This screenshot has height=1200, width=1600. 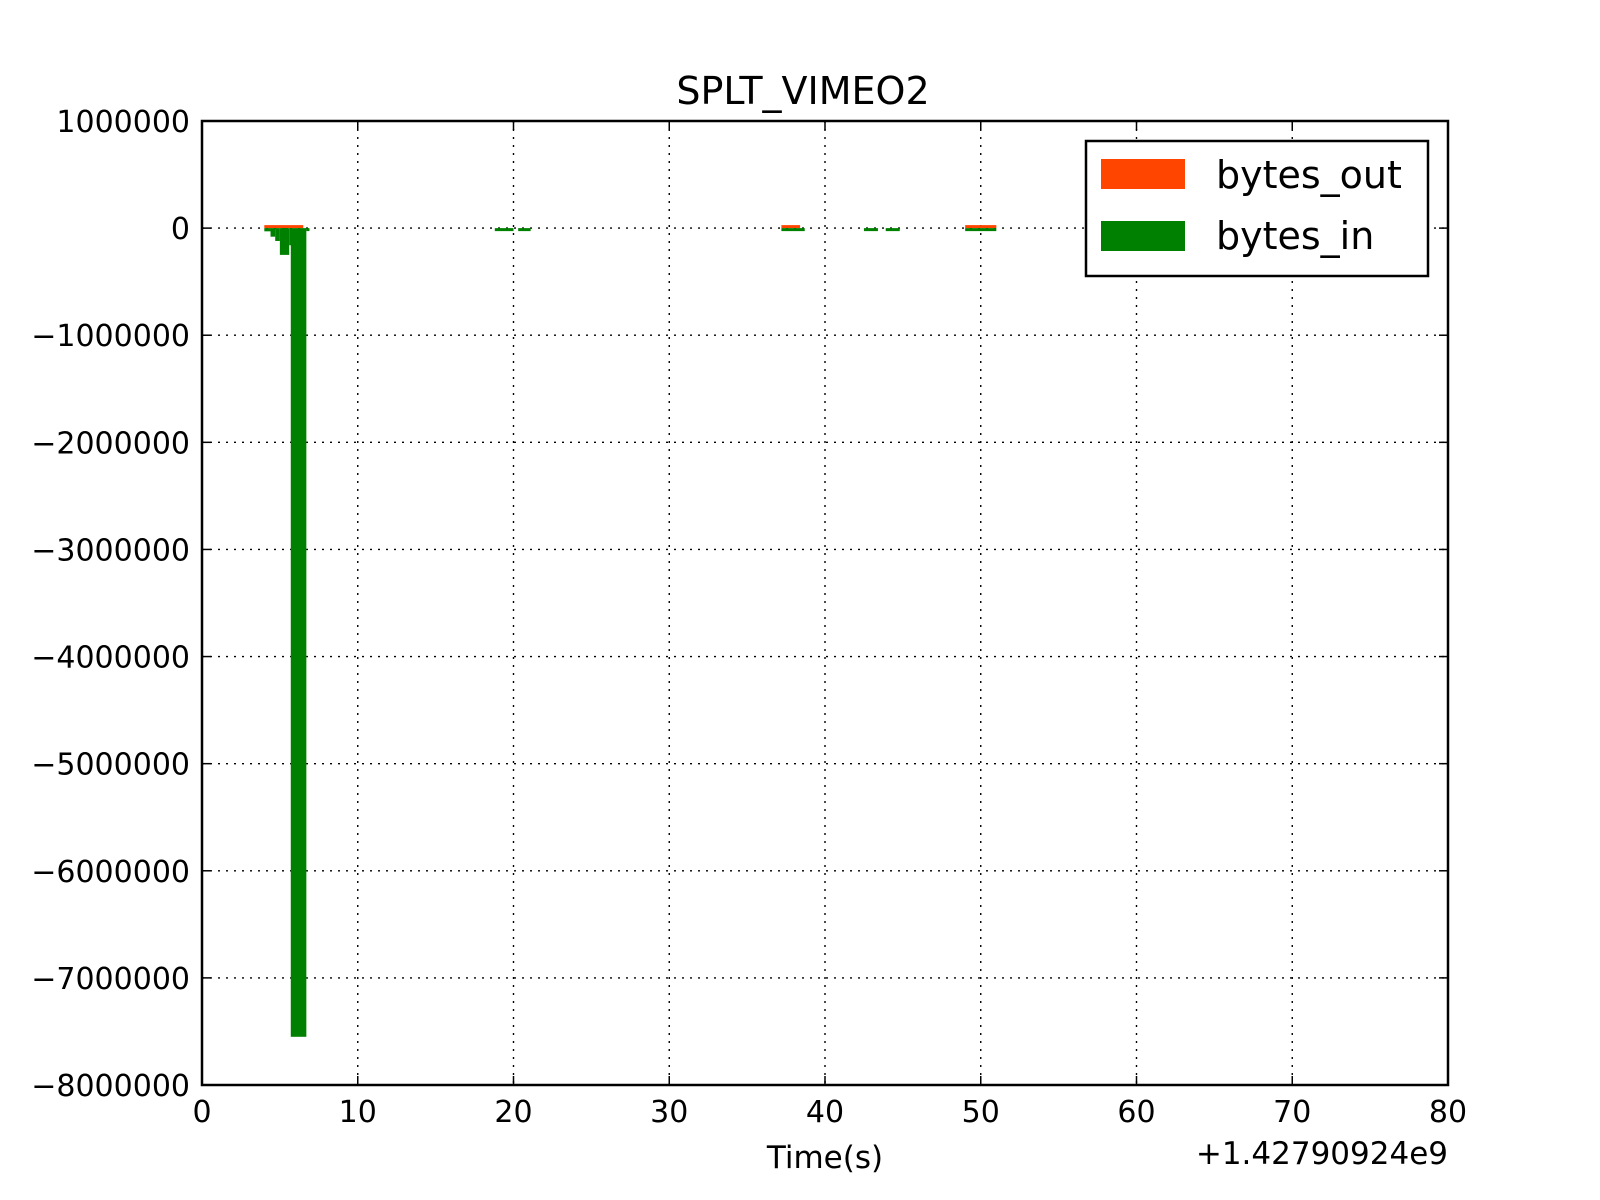 I want to click on y-tick-label: −4000000, so click(x=110, y=658).